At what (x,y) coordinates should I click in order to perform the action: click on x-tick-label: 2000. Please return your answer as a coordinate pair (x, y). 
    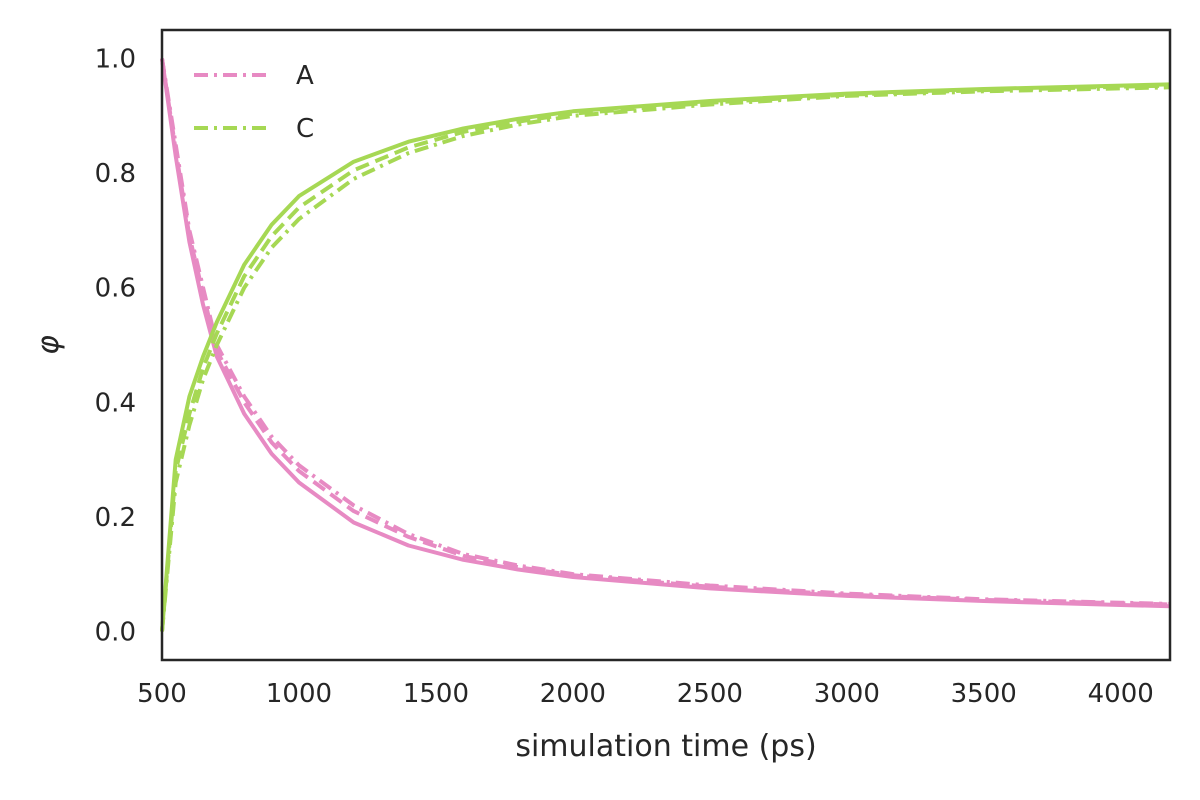
    Looking at the image, I should click on (573, 694).